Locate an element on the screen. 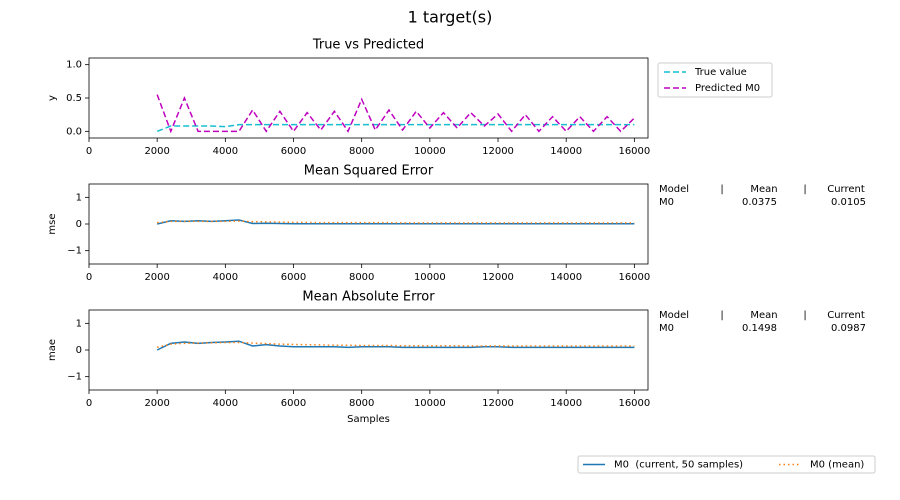 The image size is (900, 500). legend-label: Predicted M0 is located at coordinates (727, 88).